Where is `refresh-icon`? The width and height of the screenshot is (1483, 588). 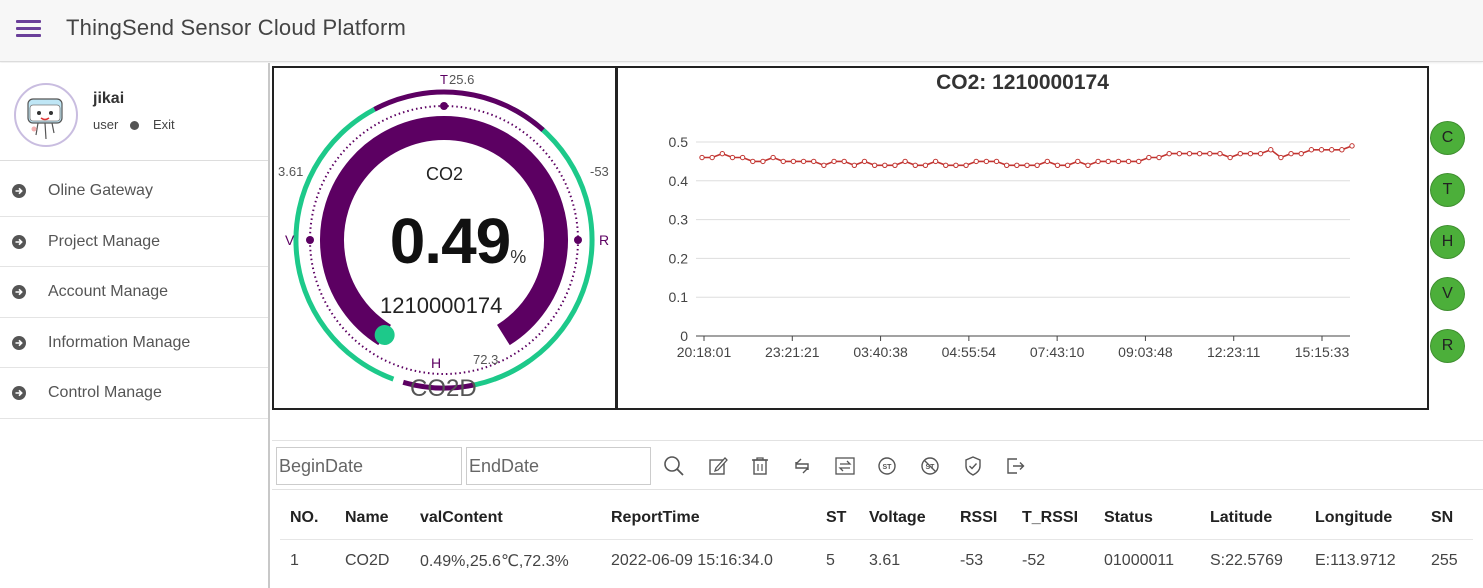
refresh-icon is located at coordinates (802, 466).